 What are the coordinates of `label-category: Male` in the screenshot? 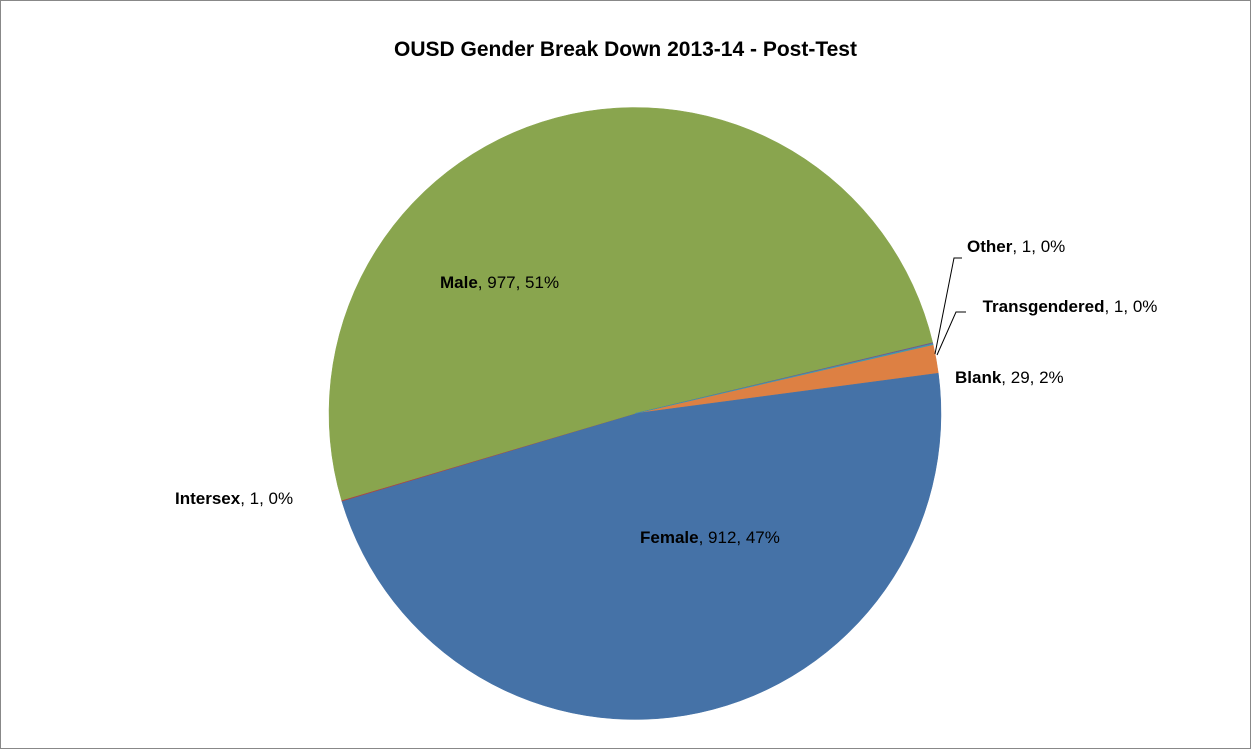 It's located at (459, 282).